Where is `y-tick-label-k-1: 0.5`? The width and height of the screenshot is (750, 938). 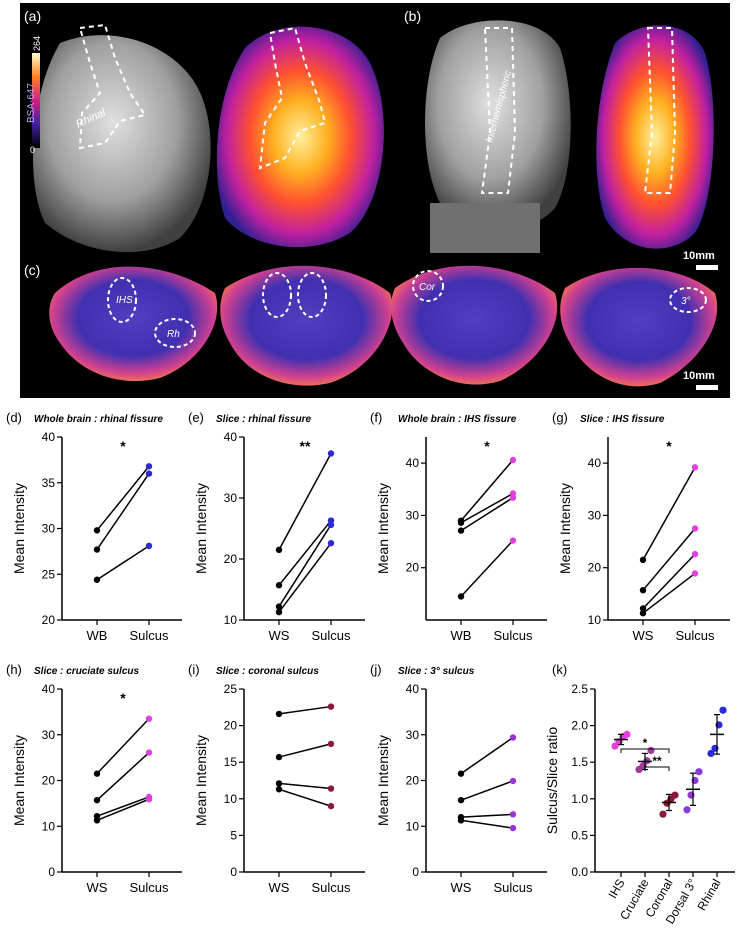 y-tick-label-k-1: 0.5 is located at coordinates (579, 835).